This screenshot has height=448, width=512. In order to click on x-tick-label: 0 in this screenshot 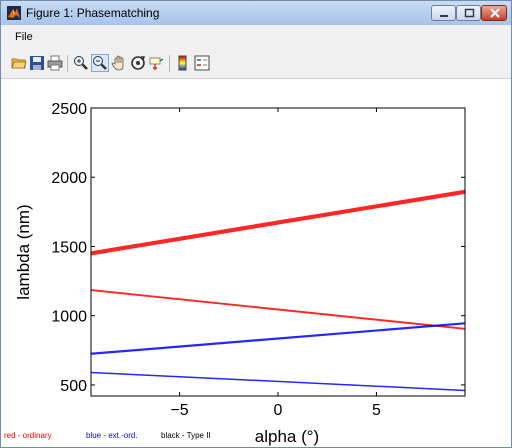, I will do `click(278, 410)`.